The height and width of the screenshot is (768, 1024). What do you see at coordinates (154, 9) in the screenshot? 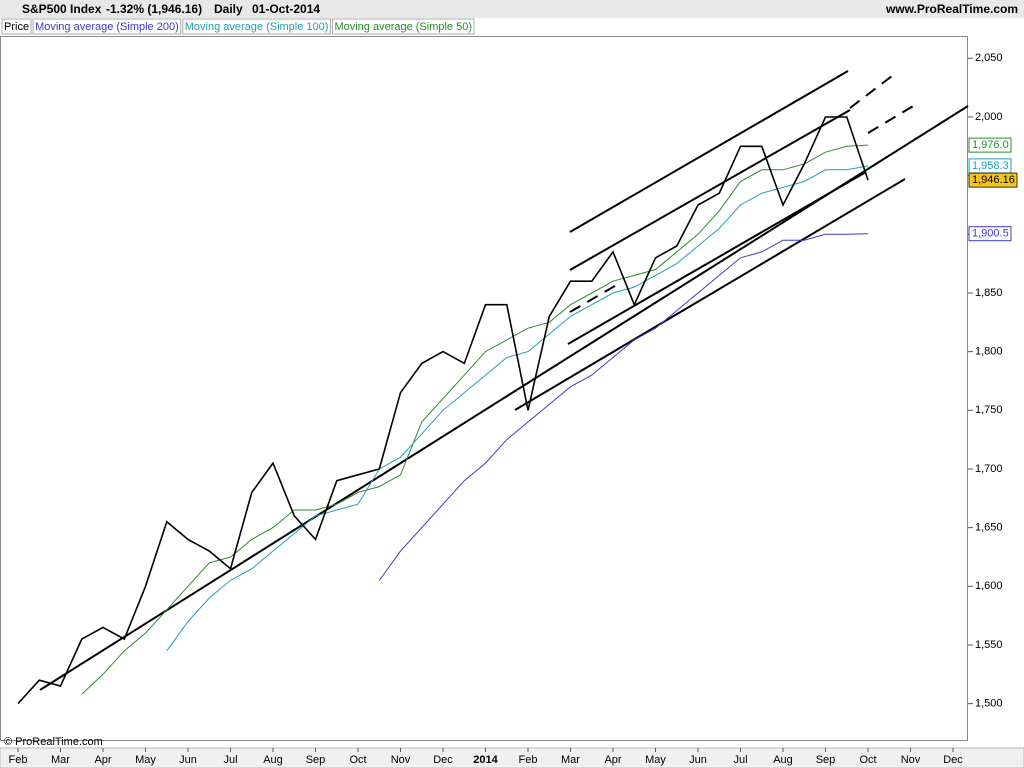
I see `change: -1.32% (1,946.16)` at bounding box center [154, 9].